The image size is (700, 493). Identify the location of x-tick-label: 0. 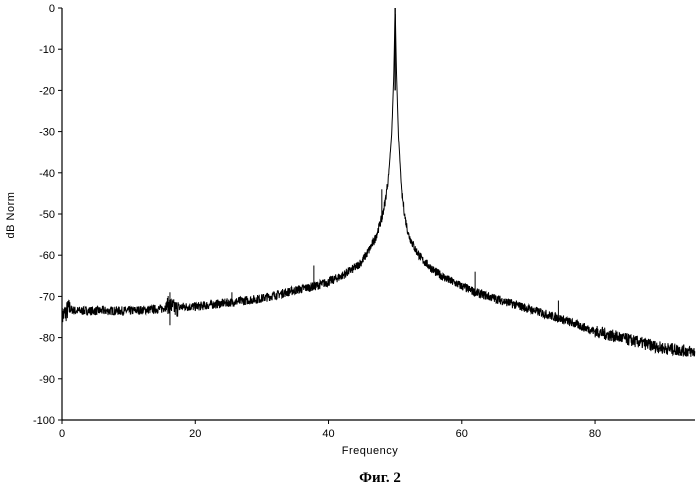
(62, 434).